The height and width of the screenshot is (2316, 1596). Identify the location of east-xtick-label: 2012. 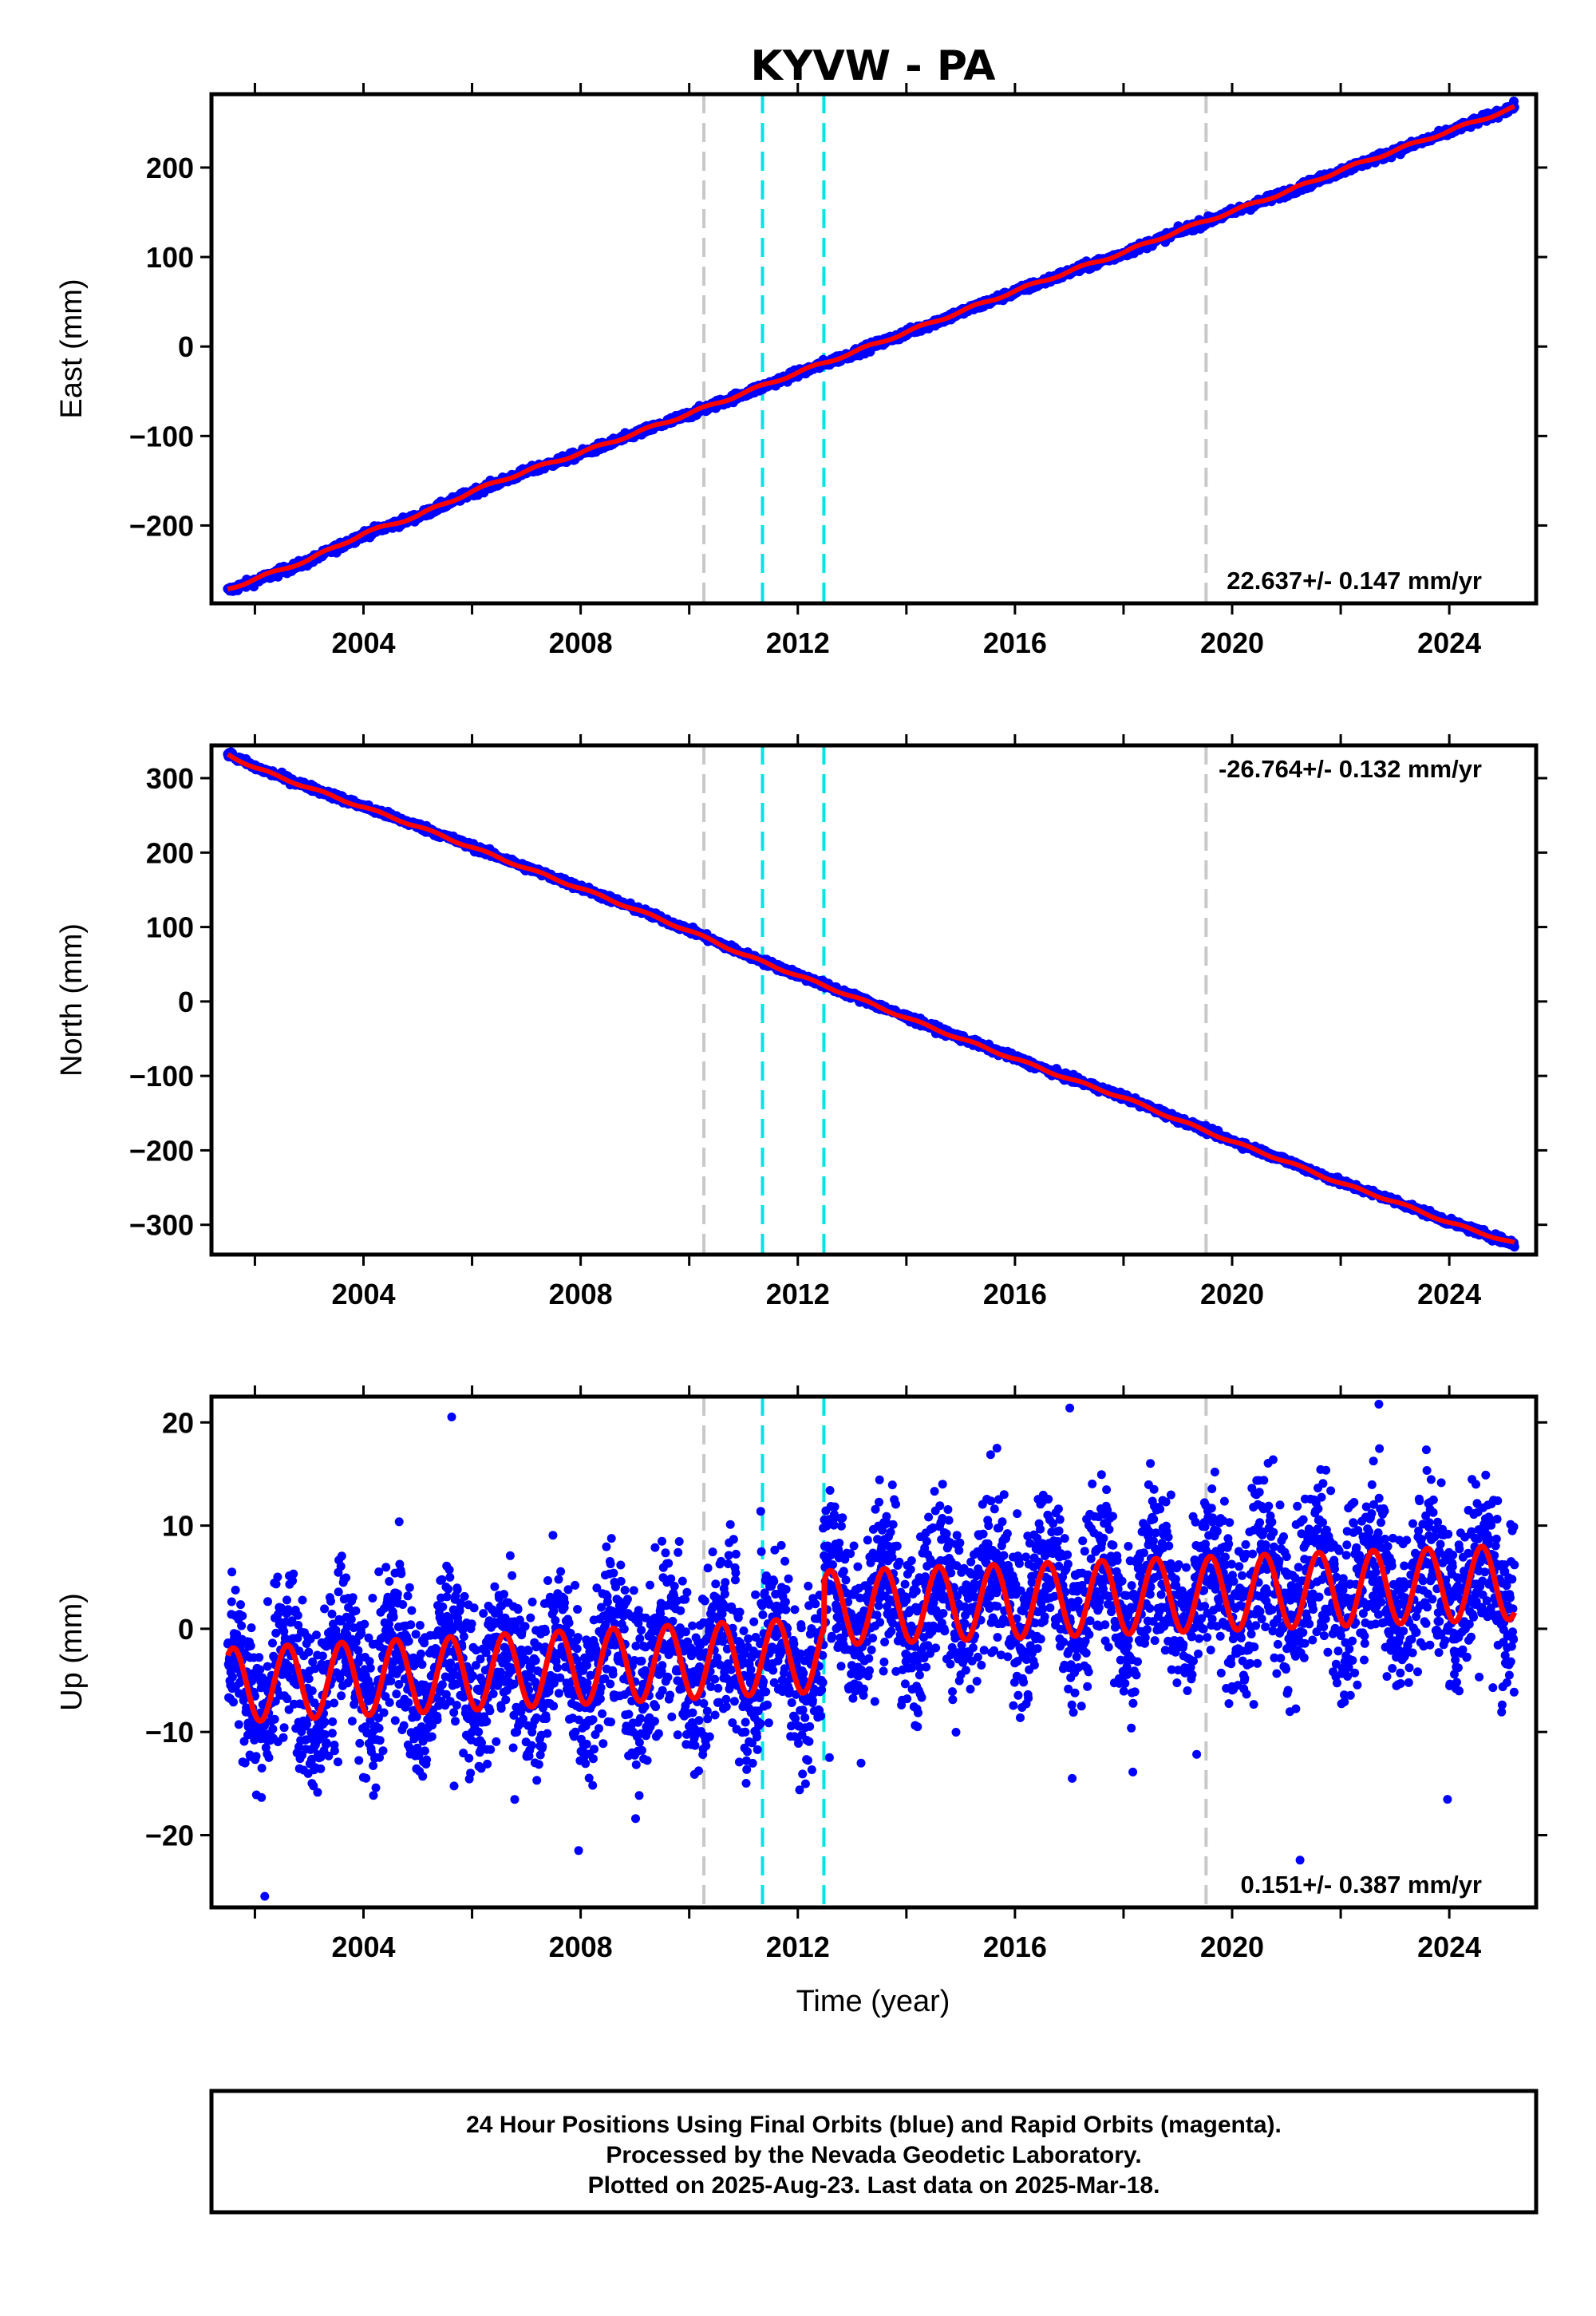
(798, 642).